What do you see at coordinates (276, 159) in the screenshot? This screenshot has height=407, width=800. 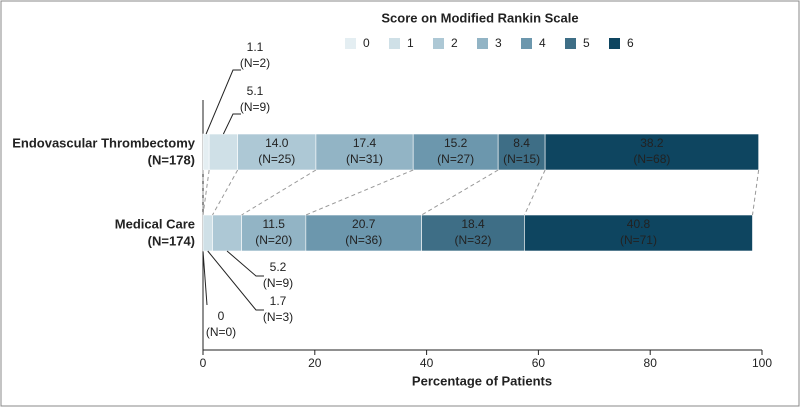 I see `count-label: (N=25)` at bounding box center [276, 159].